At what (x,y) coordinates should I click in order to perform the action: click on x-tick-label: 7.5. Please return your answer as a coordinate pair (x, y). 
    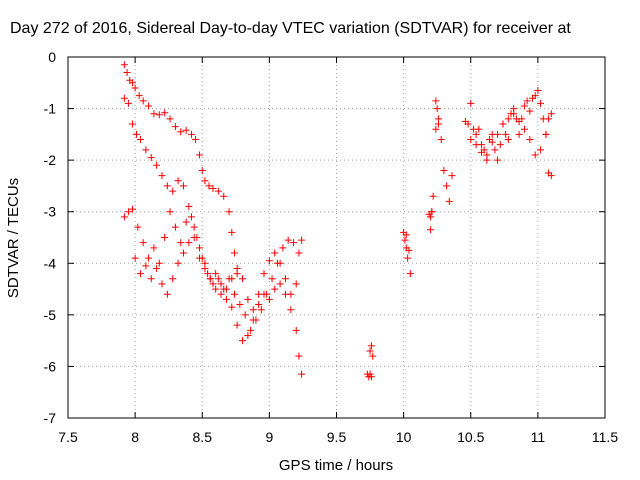
    Looking at the image, I should click on (68, 437).